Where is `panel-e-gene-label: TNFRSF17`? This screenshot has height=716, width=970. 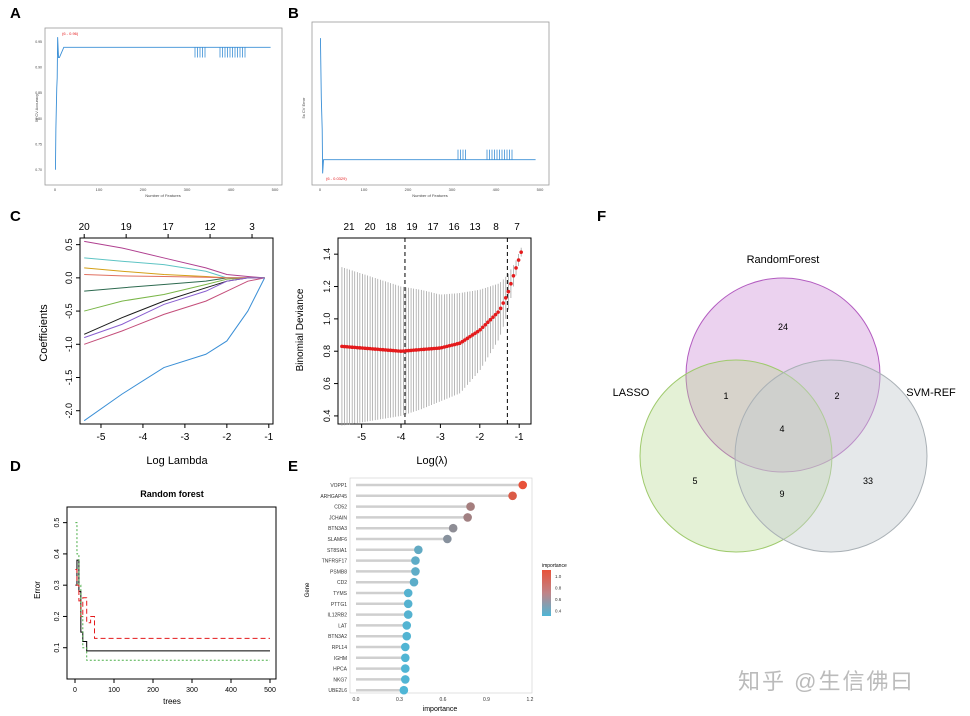 panel-e-gene-label: TNFRSF17 is located at coordinates (335, 562).